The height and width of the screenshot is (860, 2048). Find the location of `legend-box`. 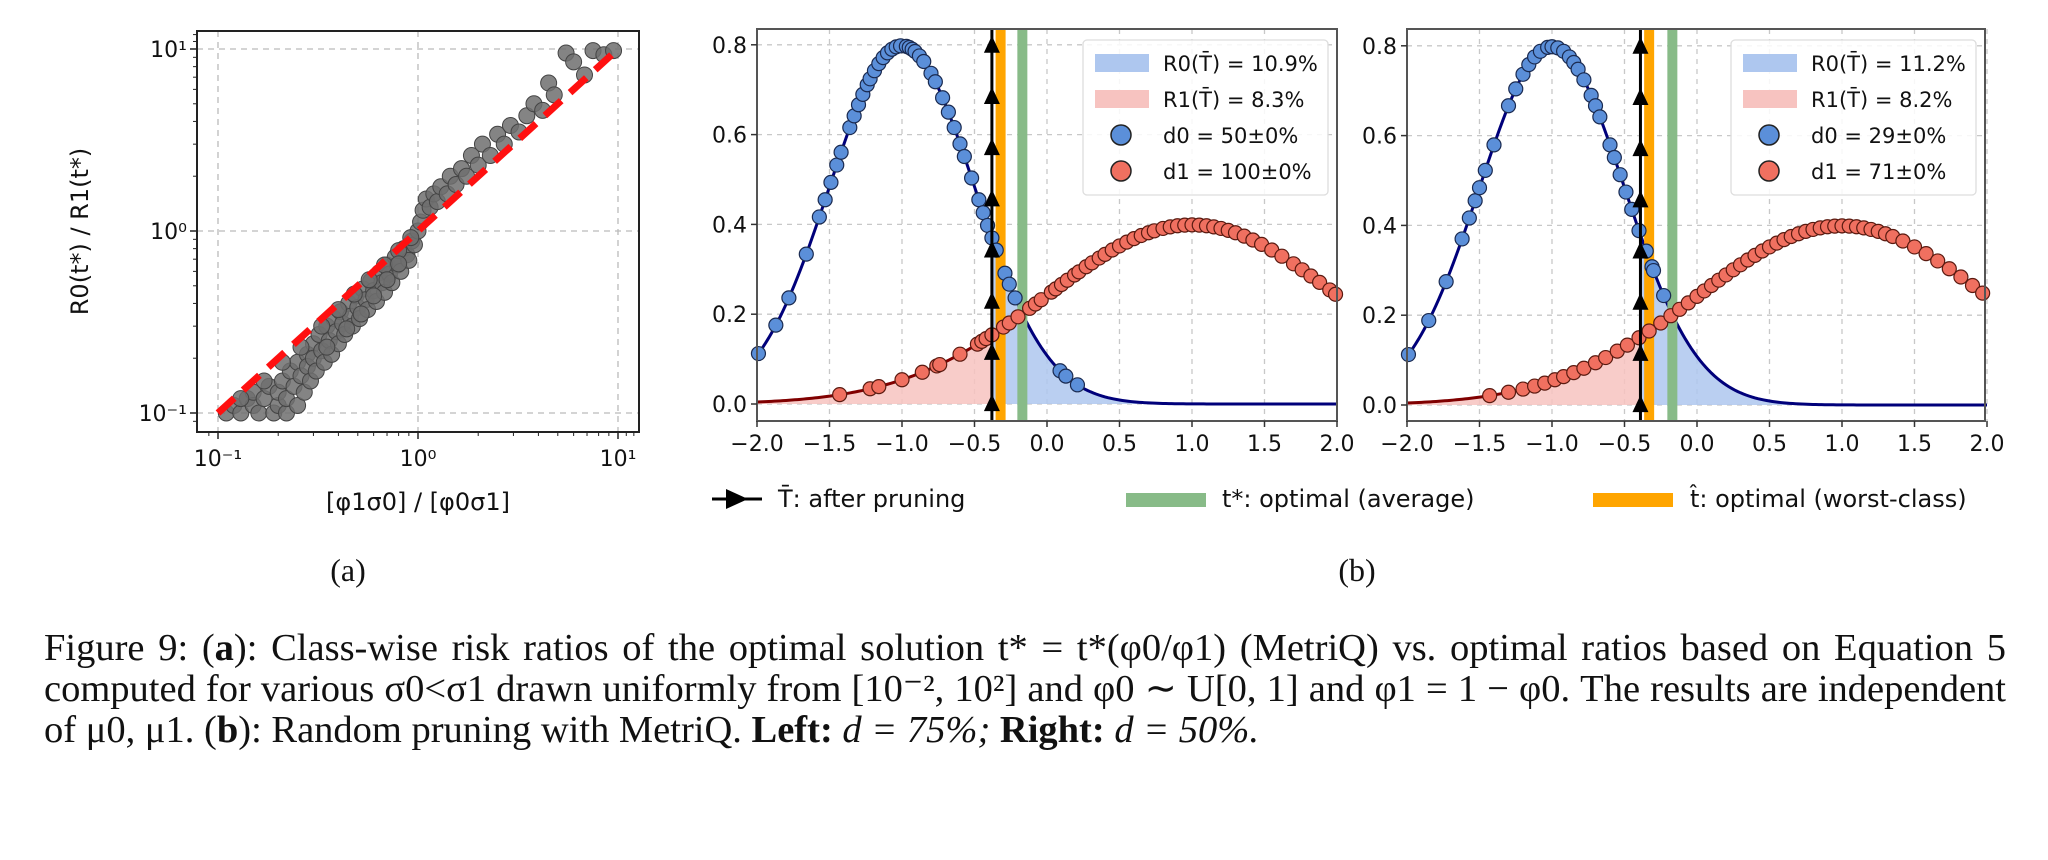

legend-box is located at coordinates (1205, 117).